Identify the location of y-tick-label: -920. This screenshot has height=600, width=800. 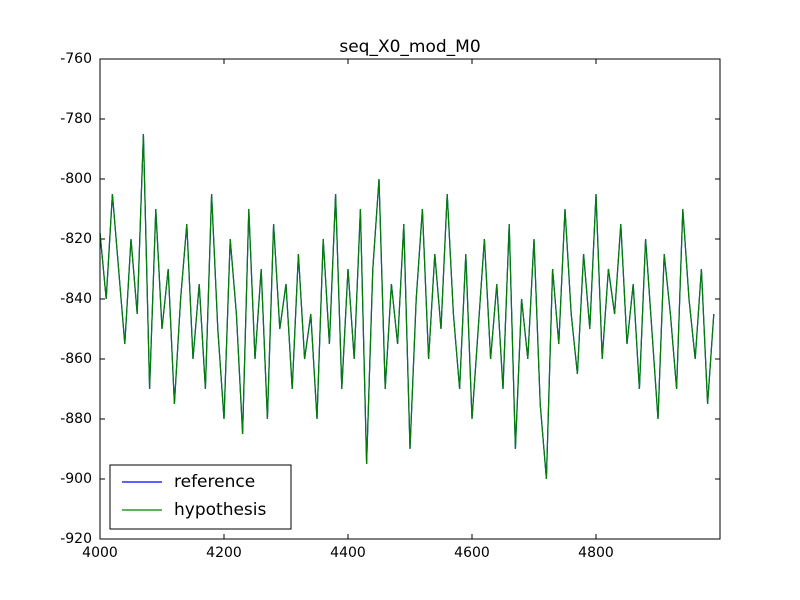
(76, 539).